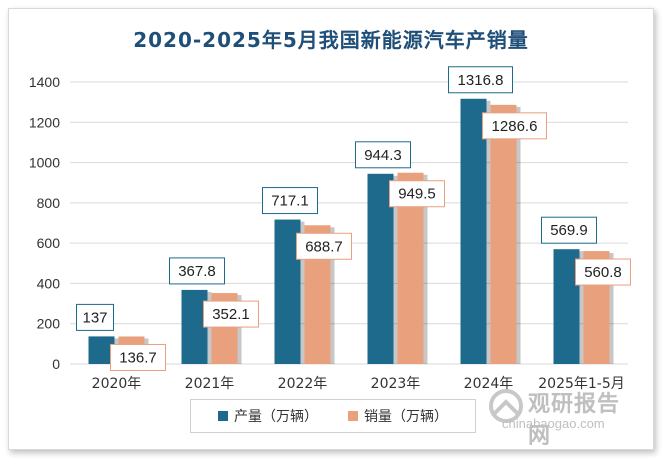 This screenshot has height=458, width=662. I want to click on y-tick-label: 1400, so click(44, 82).